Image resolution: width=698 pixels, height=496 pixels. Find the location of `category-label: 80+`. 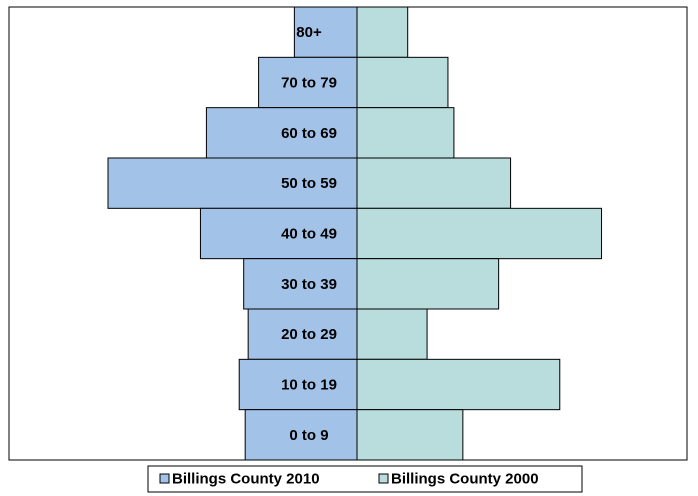

category-label: 80+ is located at coordinates (309, 32).